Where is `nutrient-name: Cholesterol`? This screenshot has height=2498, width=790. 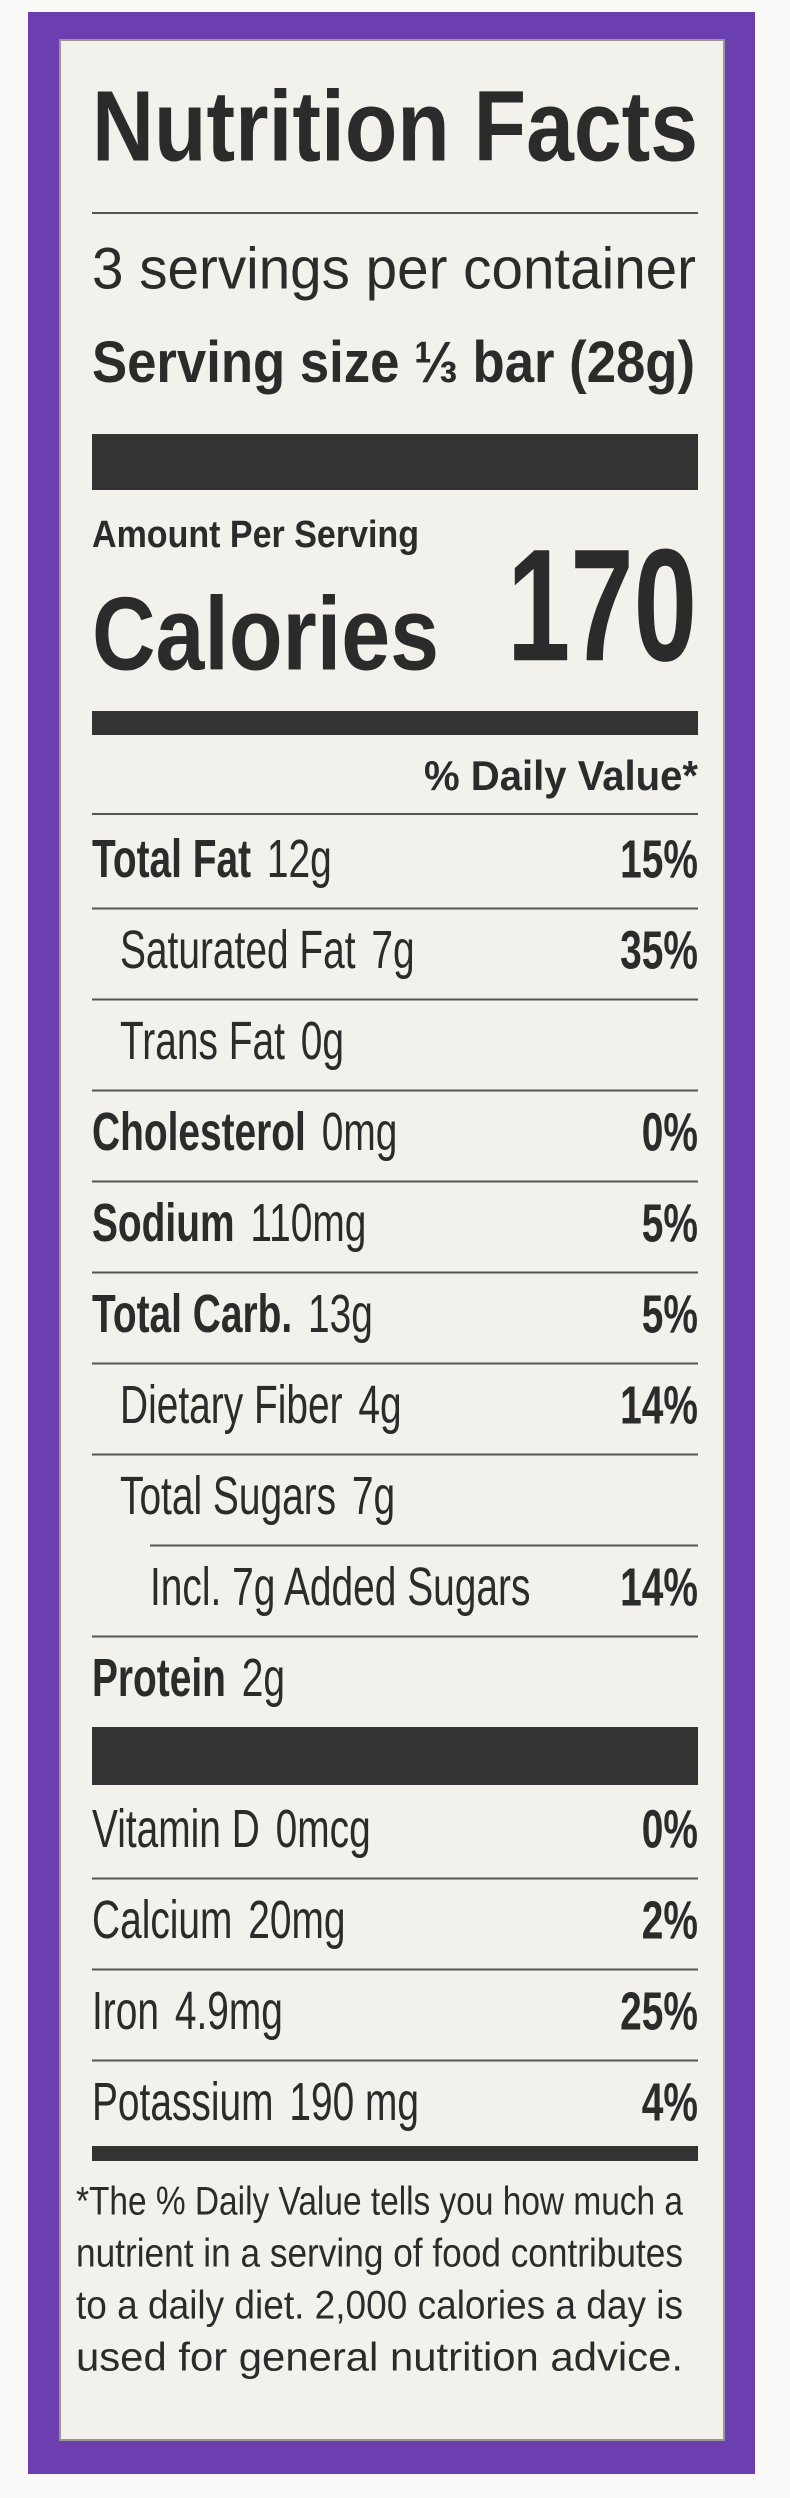 nutrient-name: Cholesterol is located at coordinates (199, 1131).